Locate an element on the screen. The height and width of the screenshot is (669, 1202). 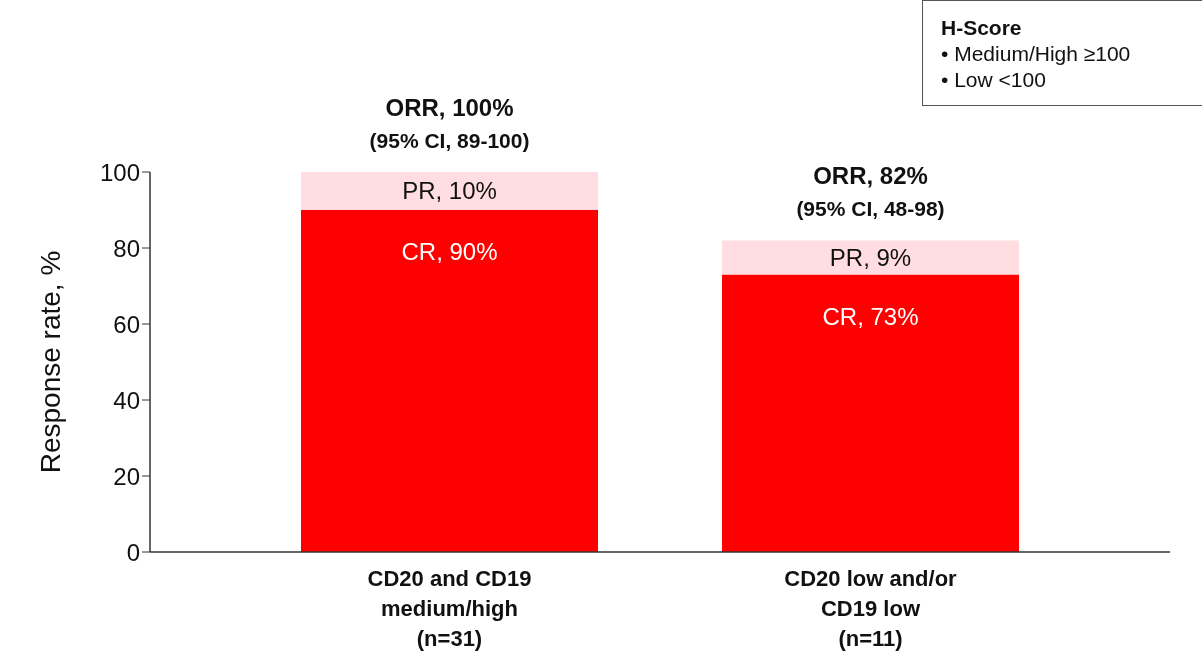
y-tick-label: 100 is located at coordinates (119, 172).